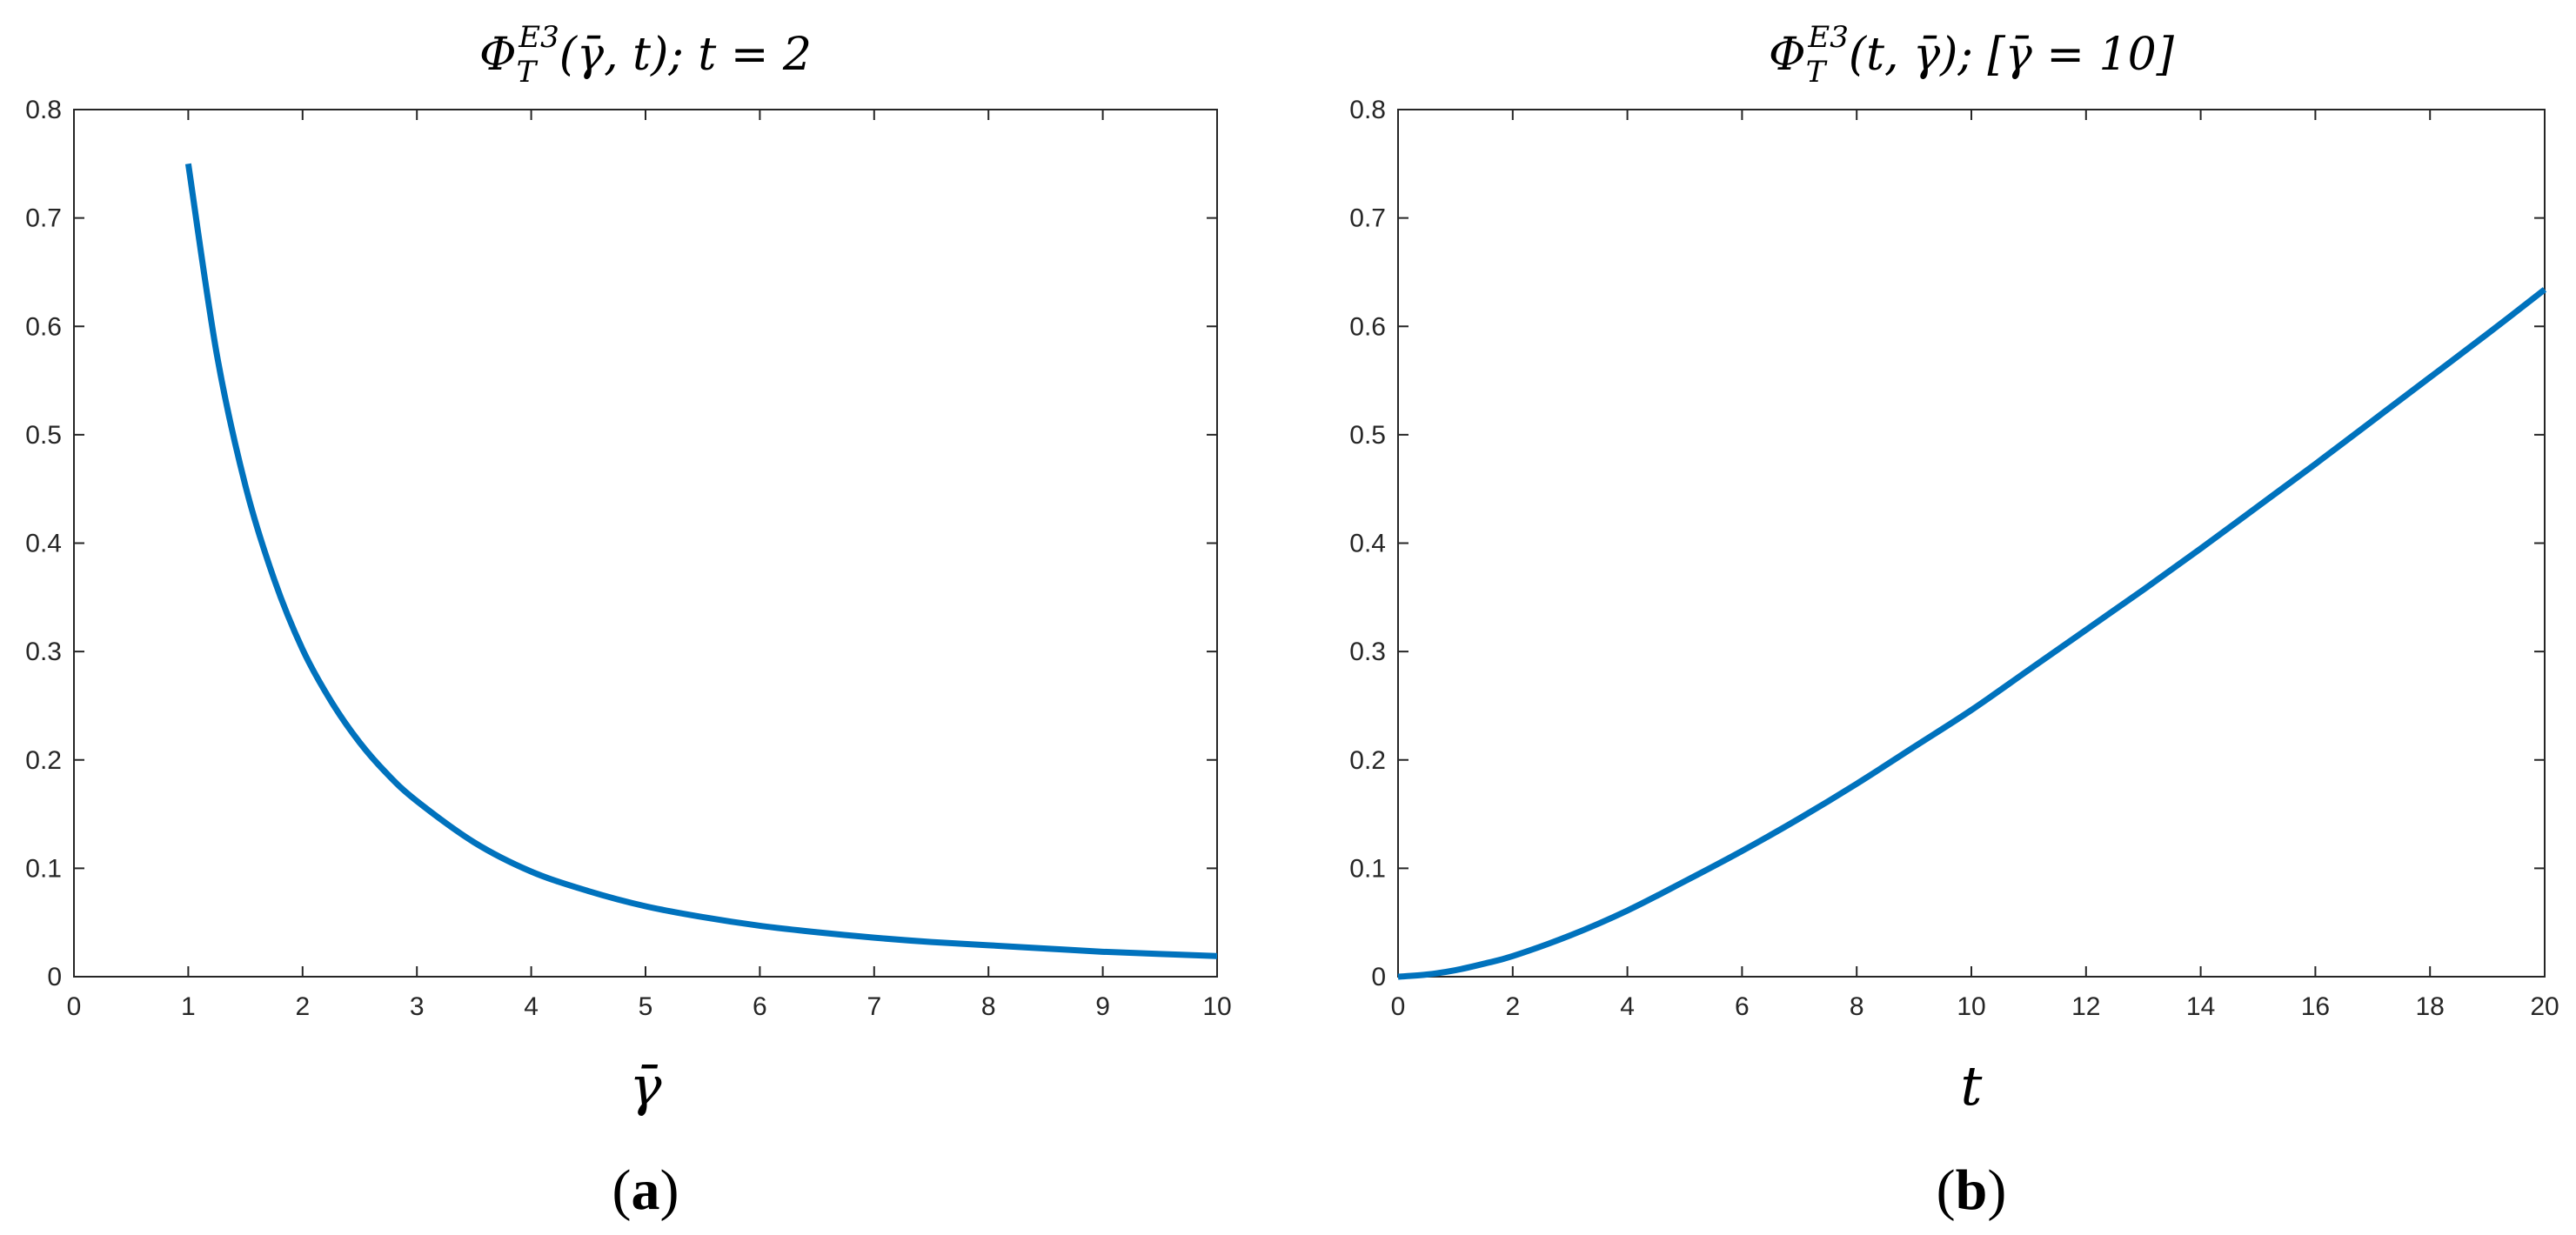 The height and width of the screenshot is (1235, 2576). I want to click on x-tick-label: 16, so click(2315, 1006).